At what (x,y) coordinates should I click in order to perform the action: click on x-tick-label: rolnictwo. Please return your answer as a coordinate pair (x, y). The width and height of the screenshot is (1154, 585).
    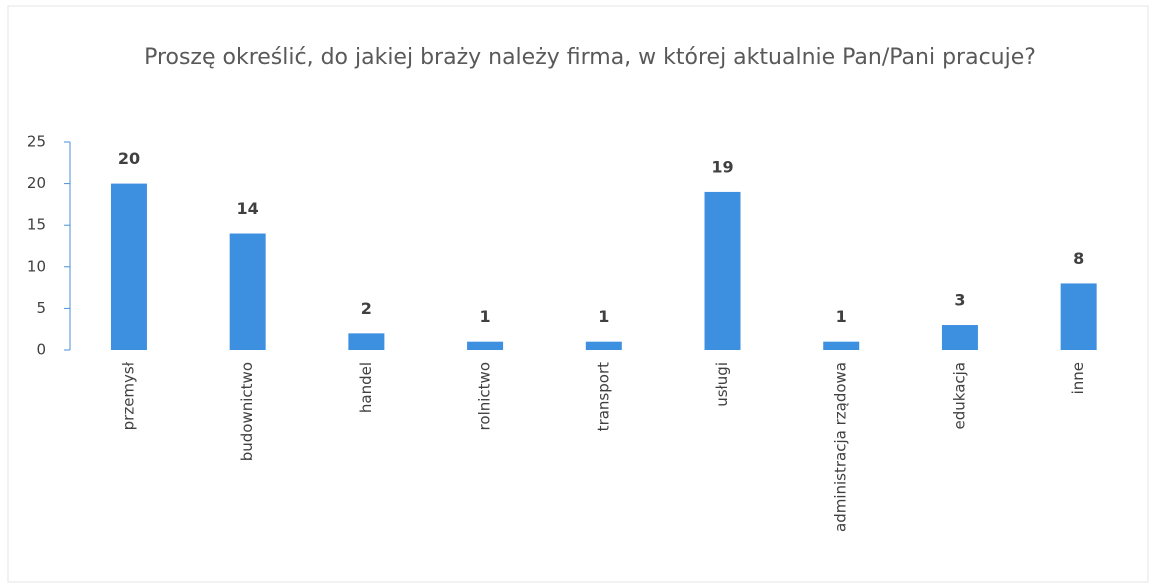
    Looking at the image, I should click on (485, 396).